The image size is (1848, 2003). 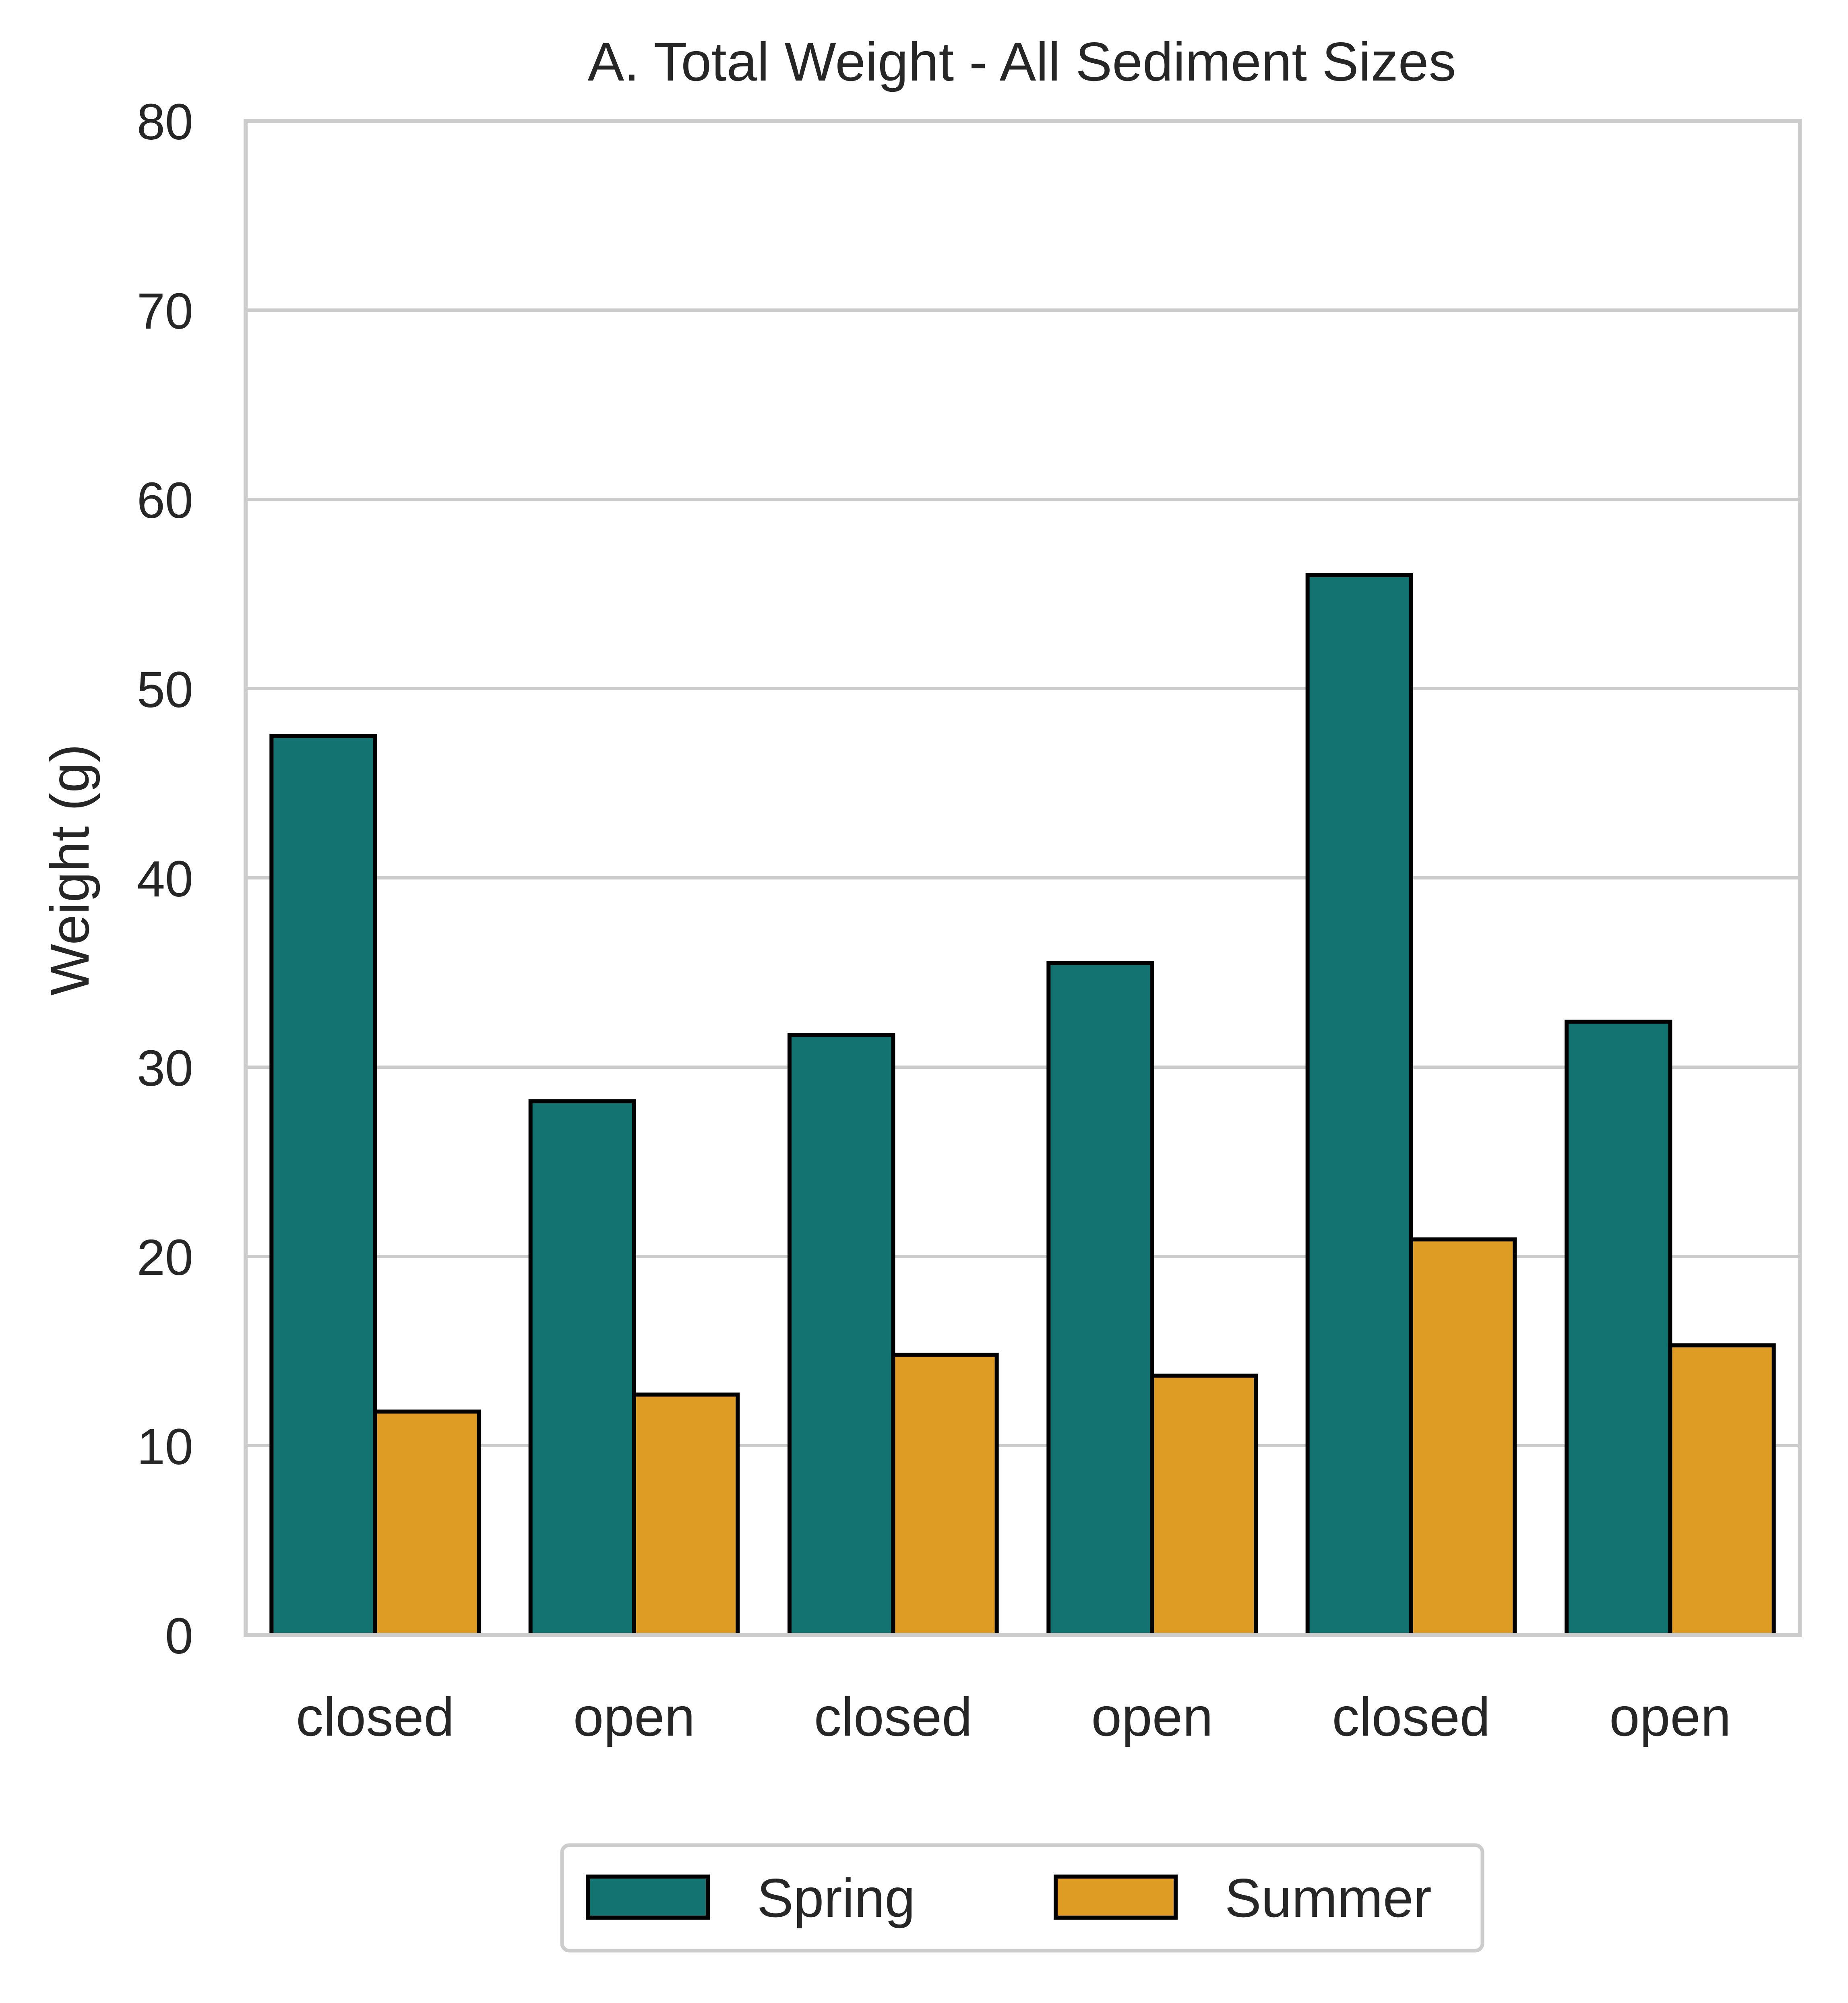 I want to click on y-tick-label: 40, so click(x=165, y=879).